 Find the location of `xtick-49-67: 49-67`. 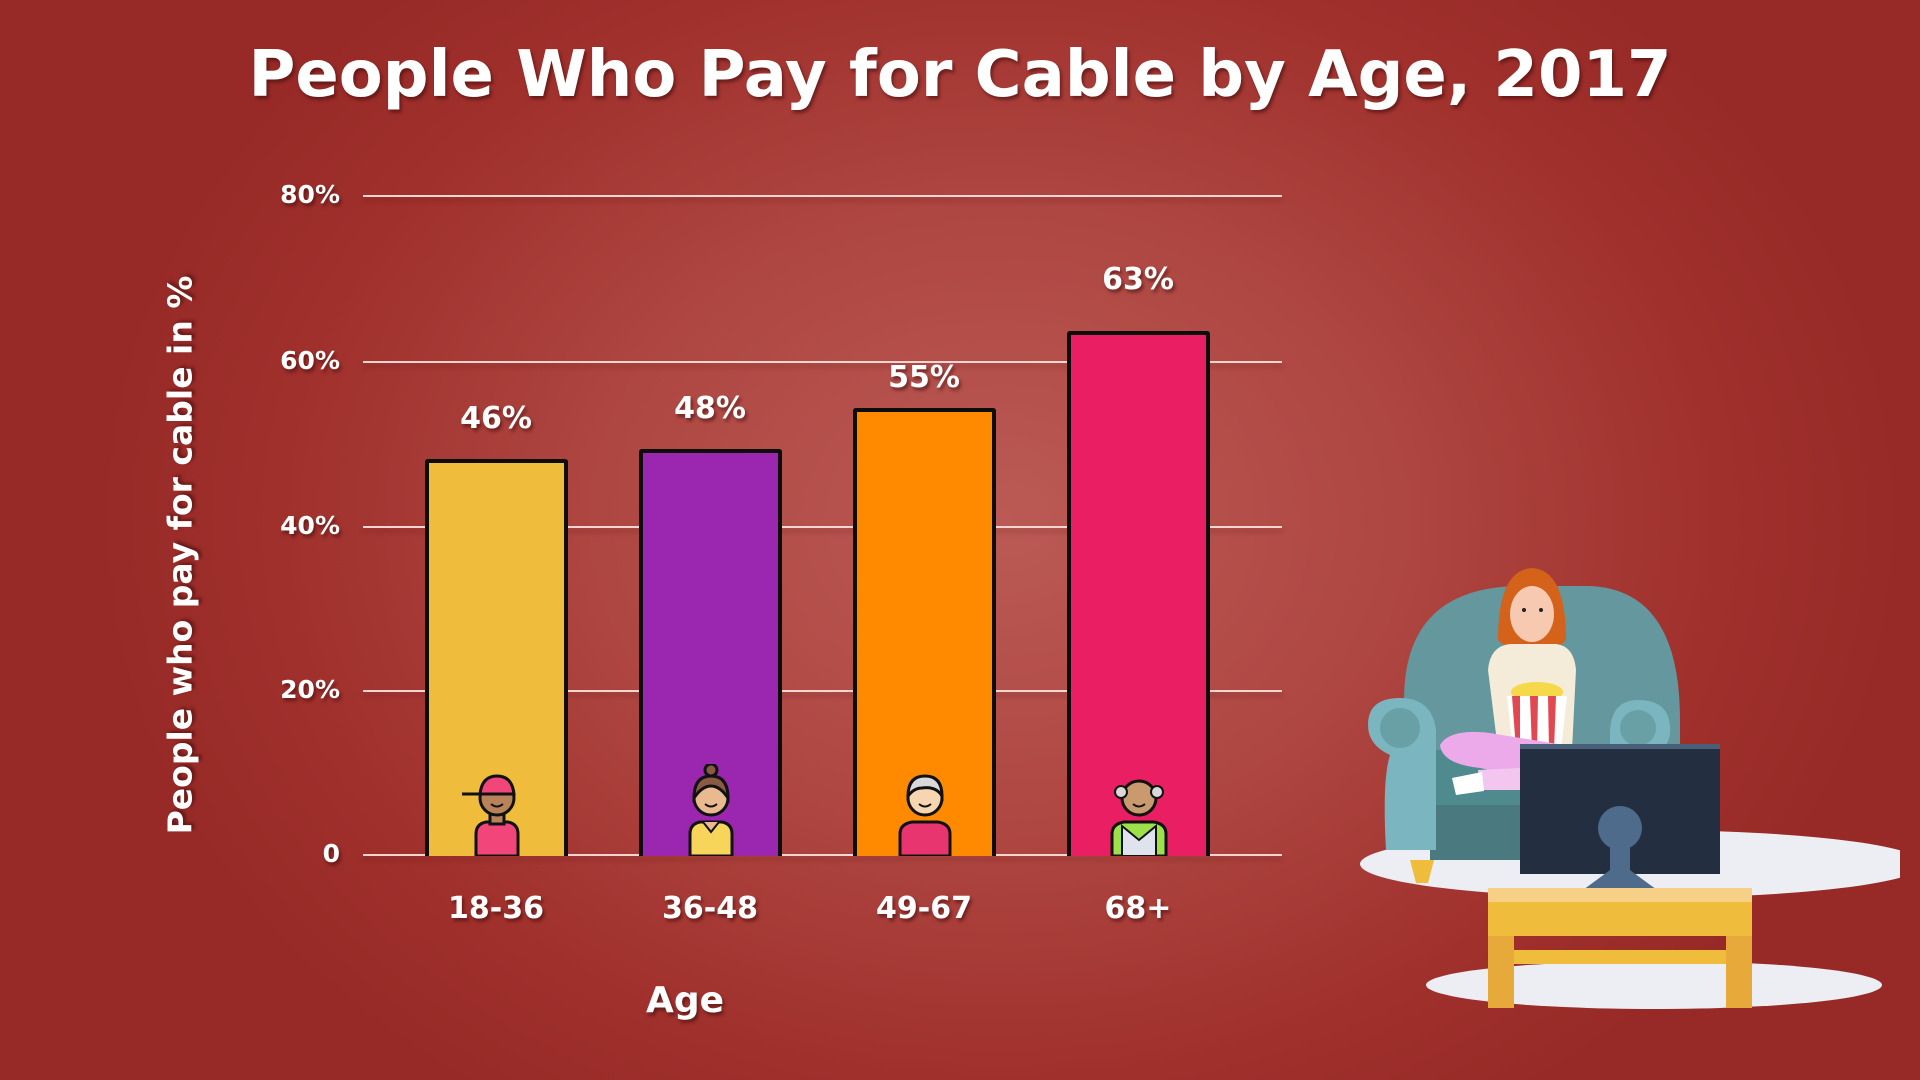

xtick-49-67: 49-67 is located at coordinates (924, 908).